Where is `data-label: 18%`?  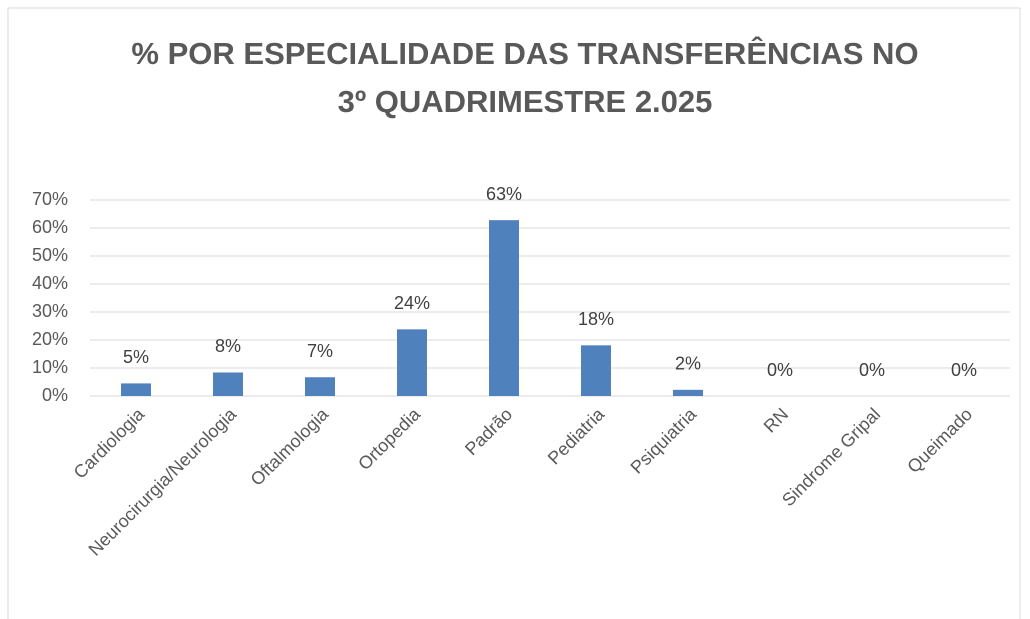
data-label: 18% is located at coordinates (596, 319).